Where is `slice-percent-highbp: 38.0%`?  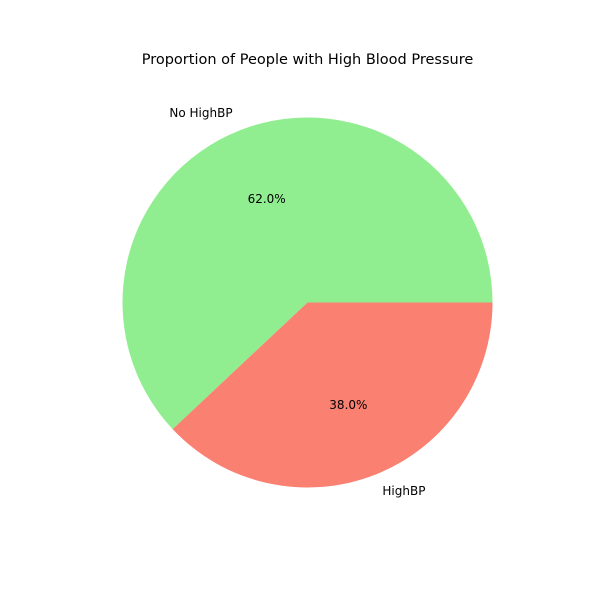
slice-percent-highbp: 38.0% is located at coordinates (348, 405).